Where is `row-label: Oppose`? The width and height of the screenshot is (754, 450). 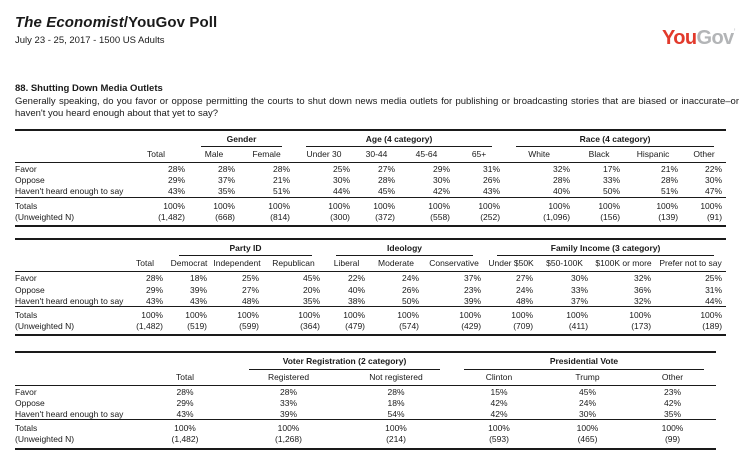 row-label: Oppose is located at coordinates (30, 289).